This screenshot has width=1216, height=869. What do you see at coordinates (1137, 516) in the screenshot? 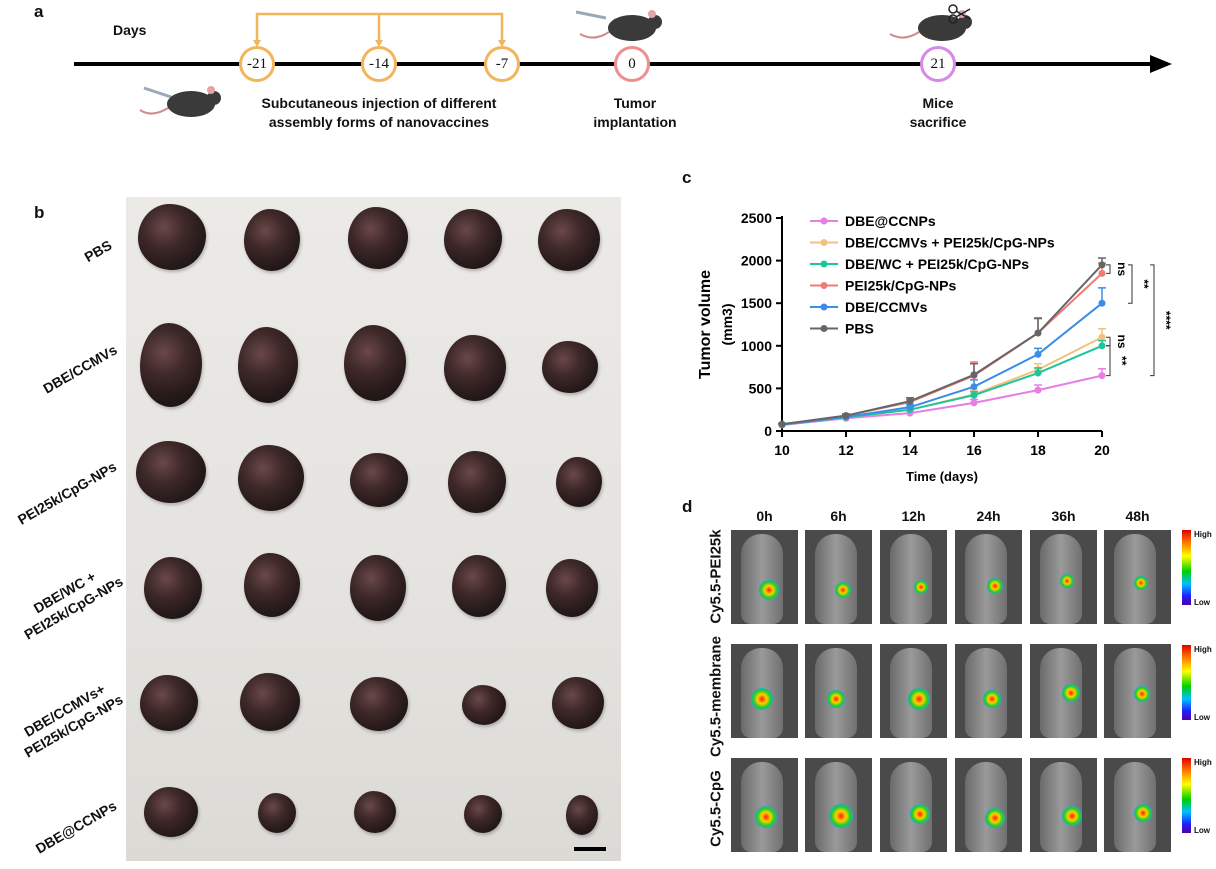
I see `time-label-48h: 48h` at bounding box center [1137, 516].